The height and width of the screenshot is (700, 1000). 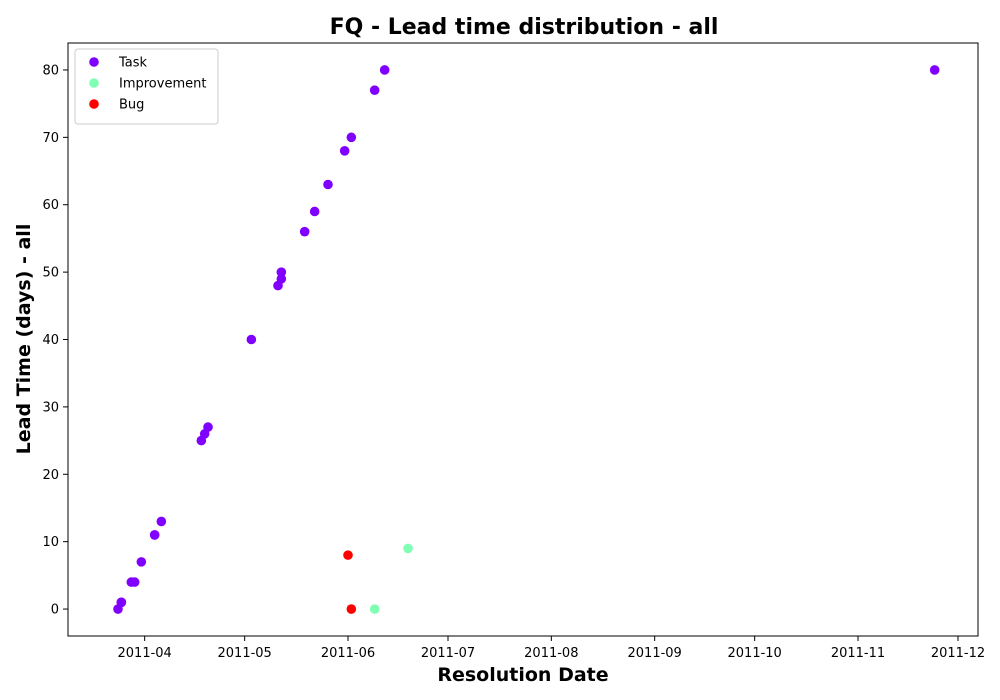 I want to click on y-tick-label: 30, so click(x=50, y=407).